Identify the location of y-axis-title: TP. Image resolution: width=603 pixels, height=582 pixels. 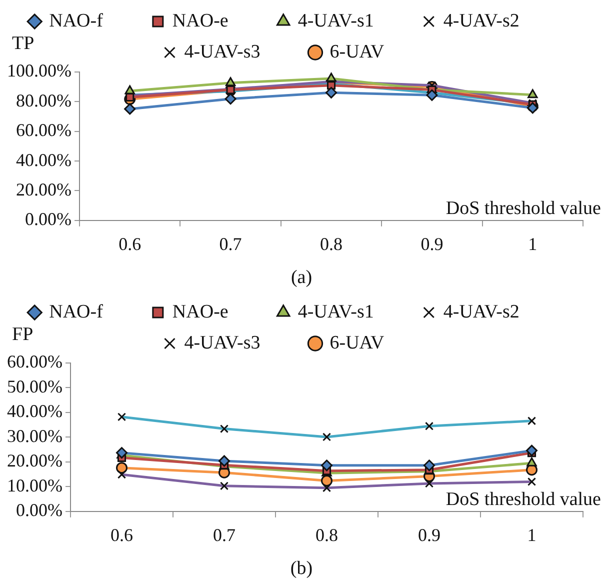
(23, 43).